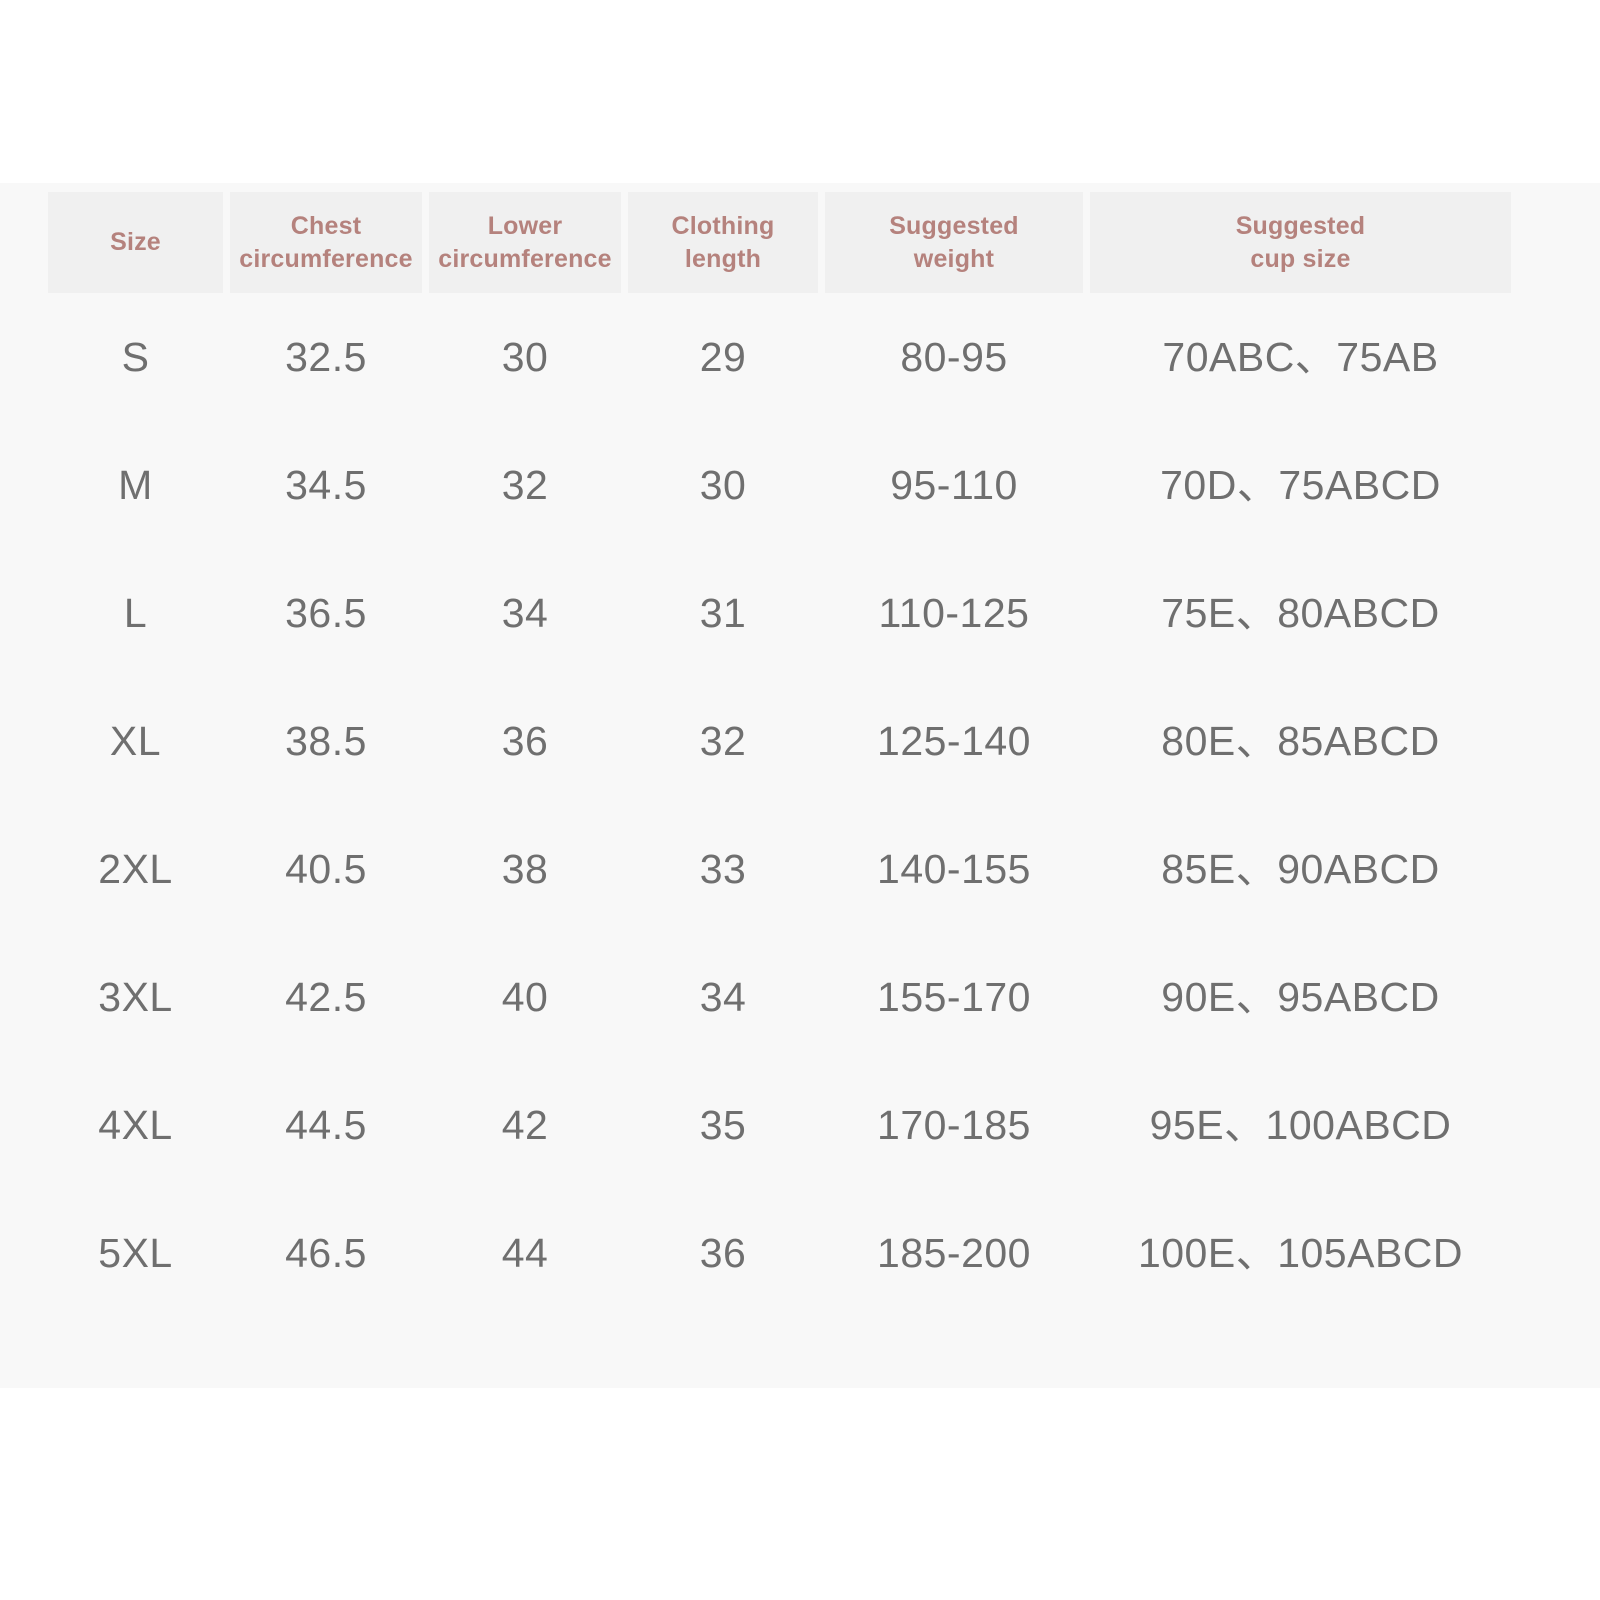 The image size is (1600, 1600). What do you see at coordinates (525, 258) in the screenshot?
I see `column-header-lower-line2: circumference` at bounding box center [525, 258].